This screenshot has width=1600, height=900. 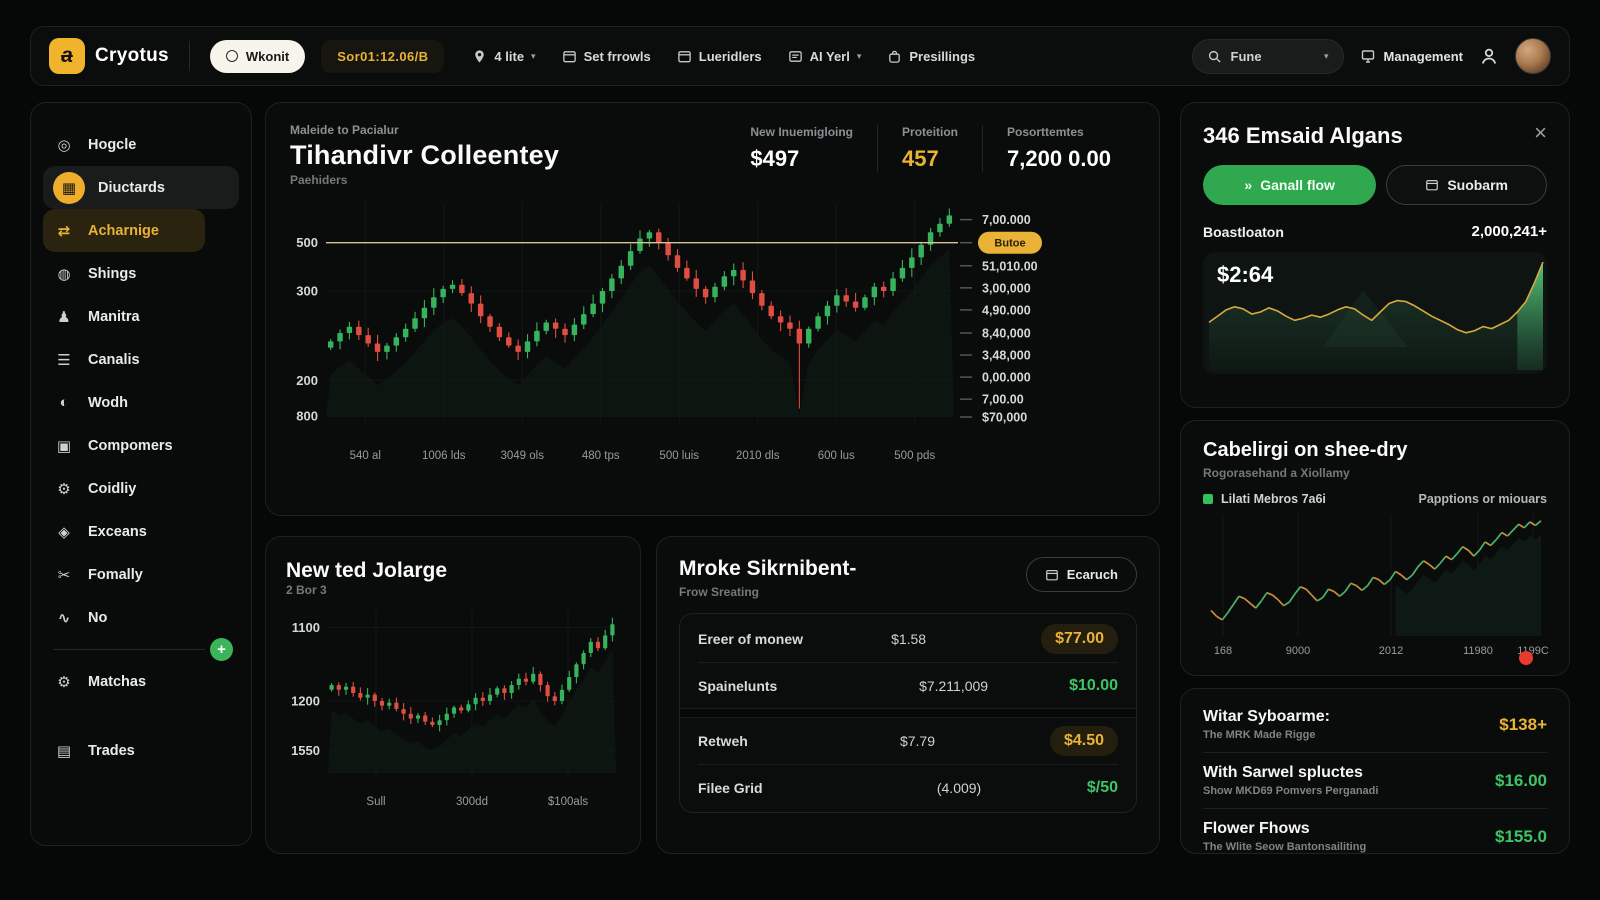 What do you see at coordinates (931, 56) in the screenshot?
I see `nav-item-presillings: Presillings` at bounding box center [931, 56].